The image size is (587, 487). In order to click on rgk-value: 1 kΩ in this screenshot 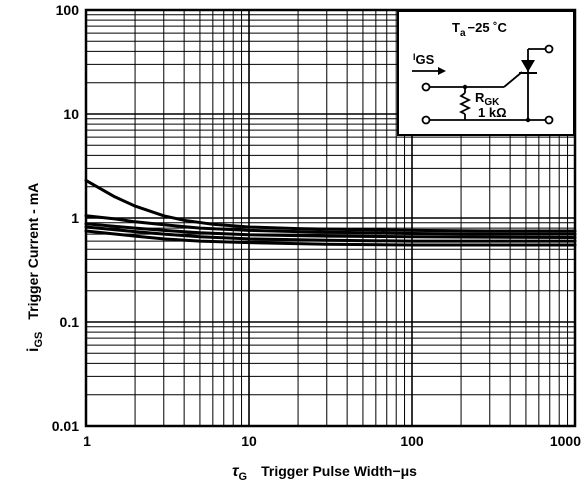, I will do `click(492, 112)`.